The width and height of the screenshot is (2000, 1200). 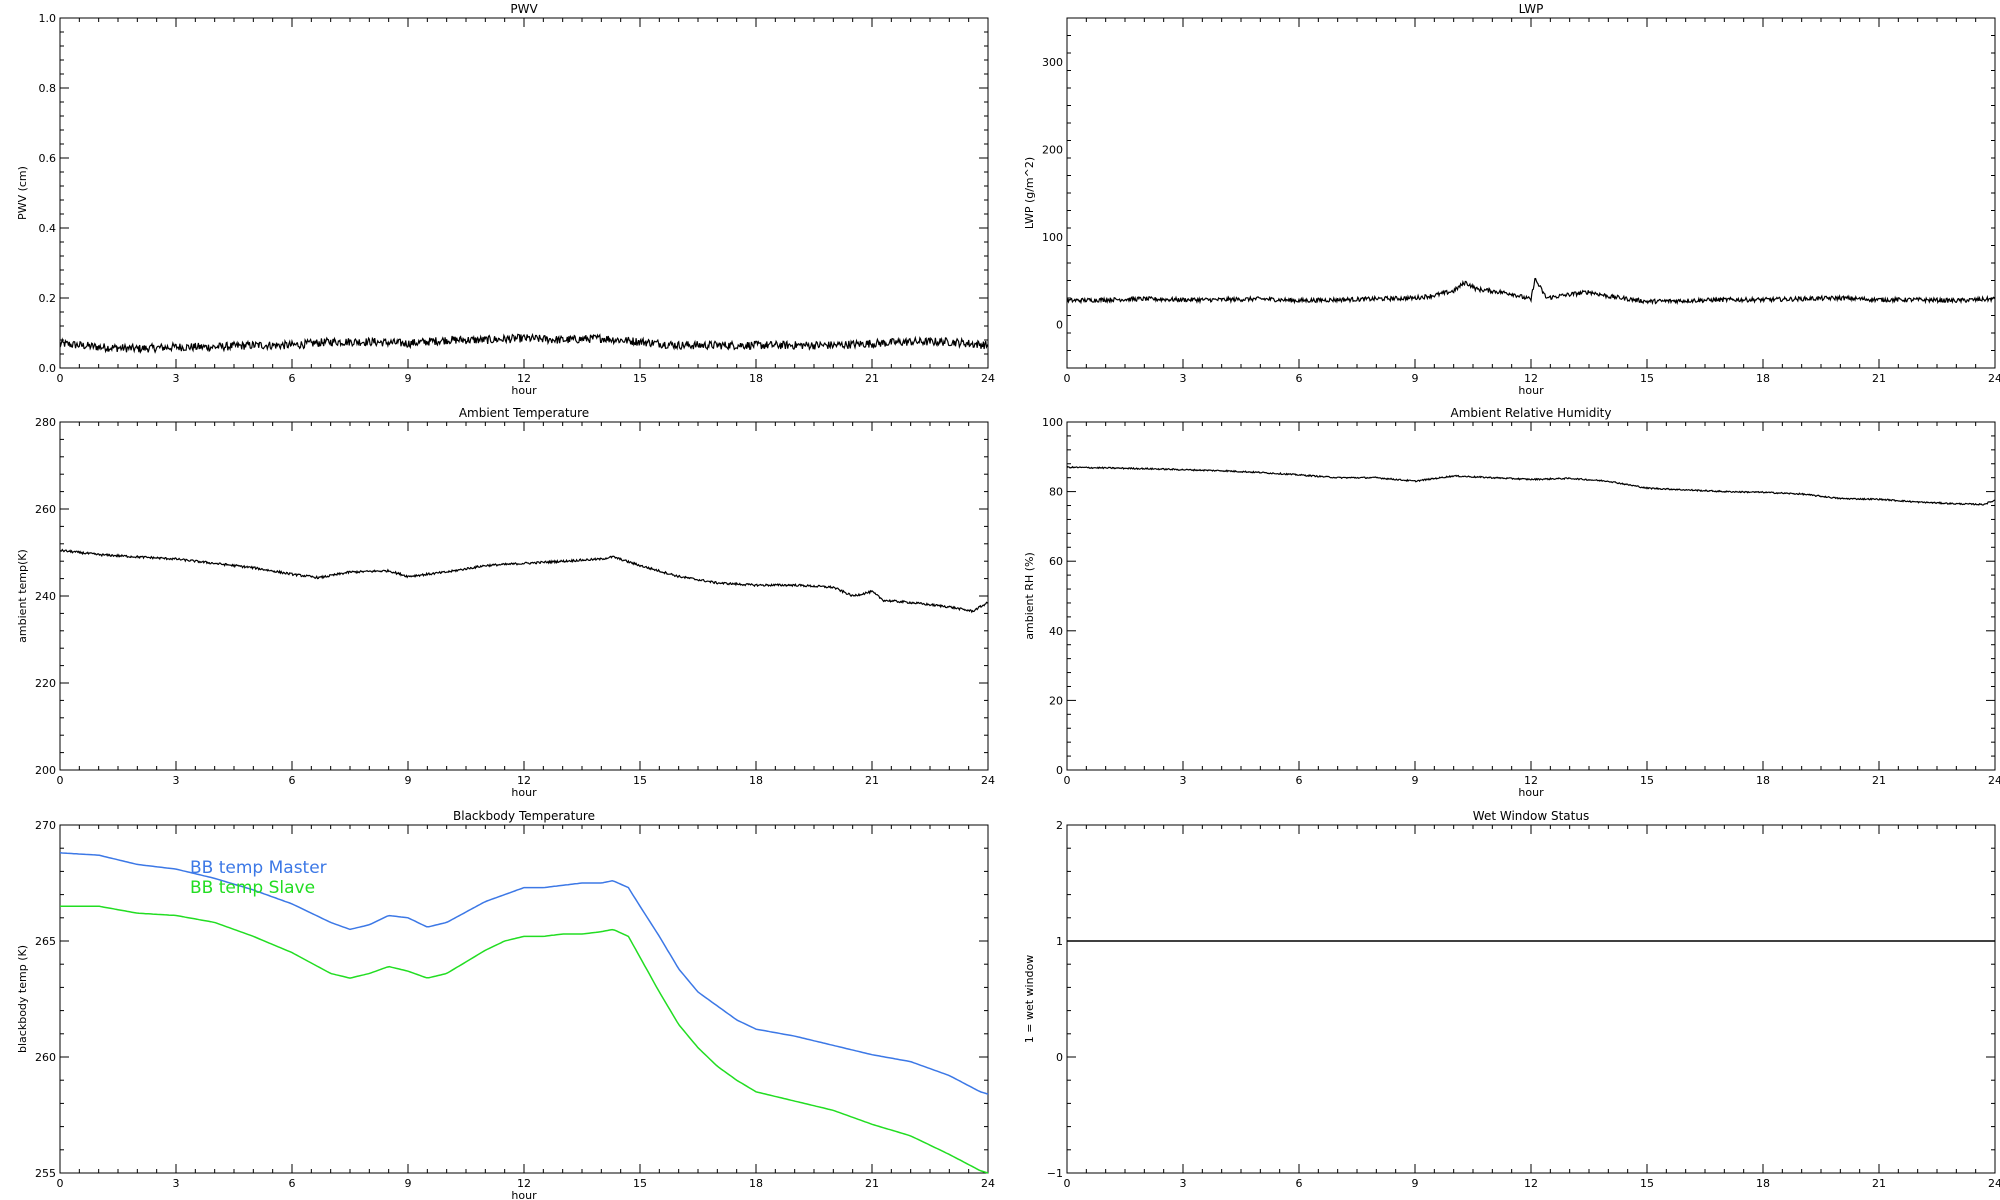 I want to click on y-tick-label: 40, so click(x=1056, y=631).